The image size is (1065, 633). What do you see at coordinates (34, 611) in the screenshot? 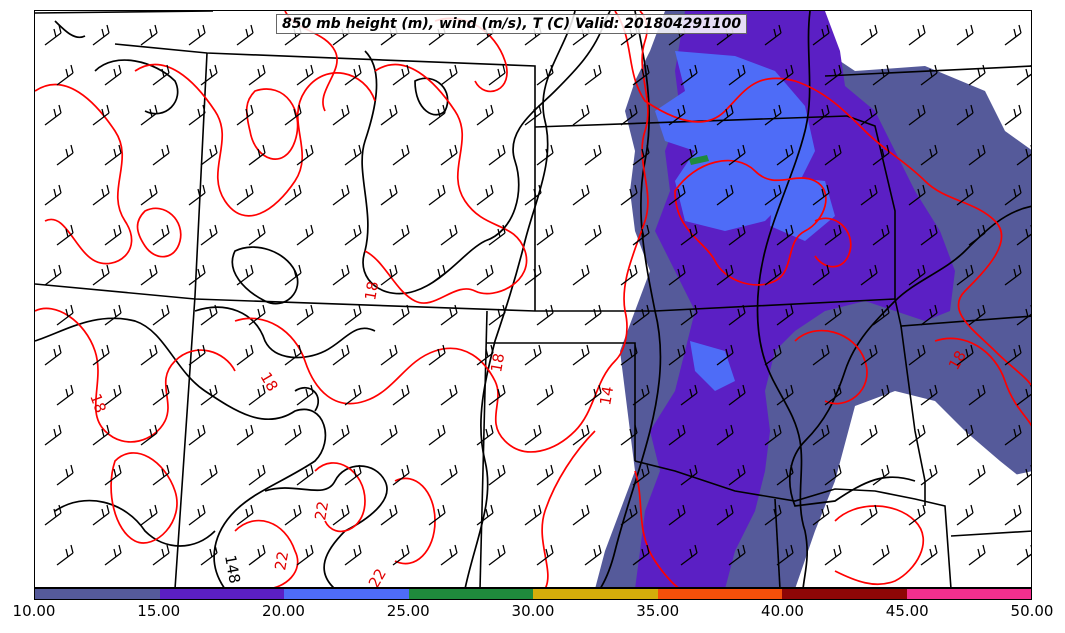
I see `colorbar-tick-label: 10.00` at bounding box center [34, 611].